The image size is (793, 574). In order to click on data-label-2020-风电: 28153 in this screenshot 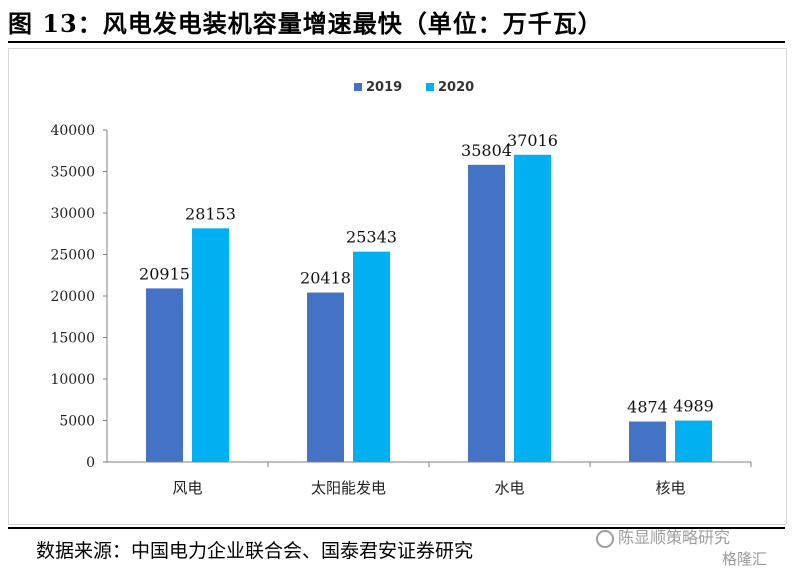, I will do `click(210, 213)`.